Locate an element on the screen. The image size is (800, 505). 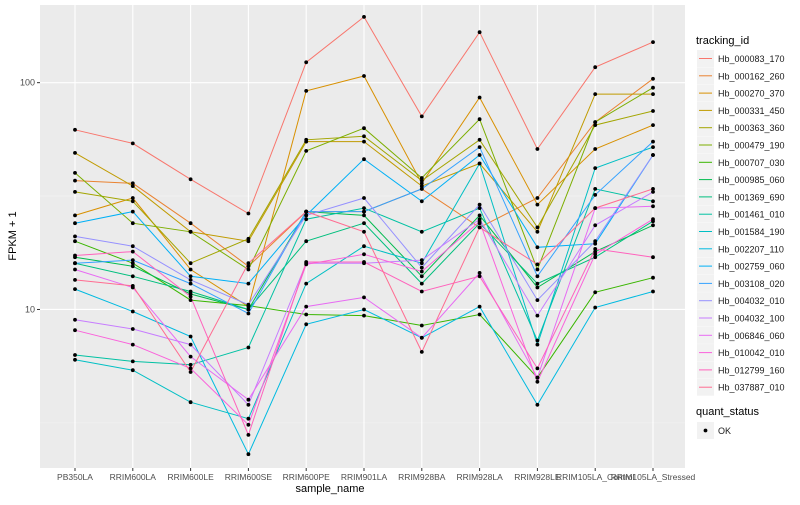
y-tick-label: 100 is located at coordinates (27, 83).